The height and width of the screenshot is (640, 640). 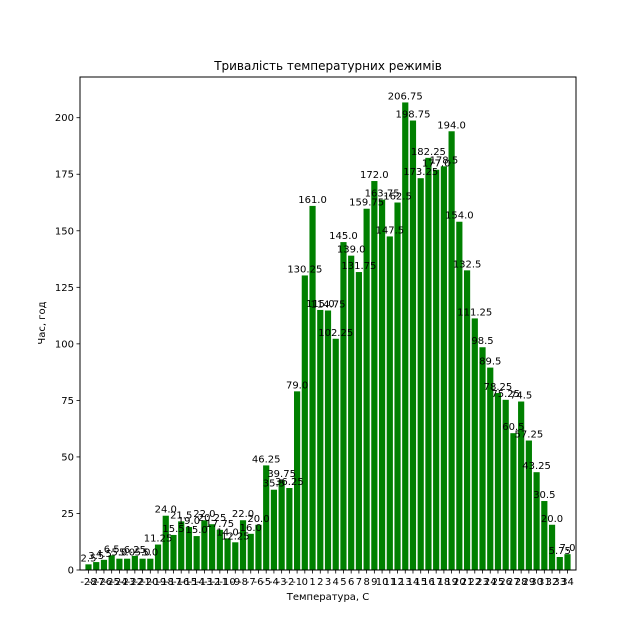 I want to click on x-tick-label: 16, so click(x=428, y=582).